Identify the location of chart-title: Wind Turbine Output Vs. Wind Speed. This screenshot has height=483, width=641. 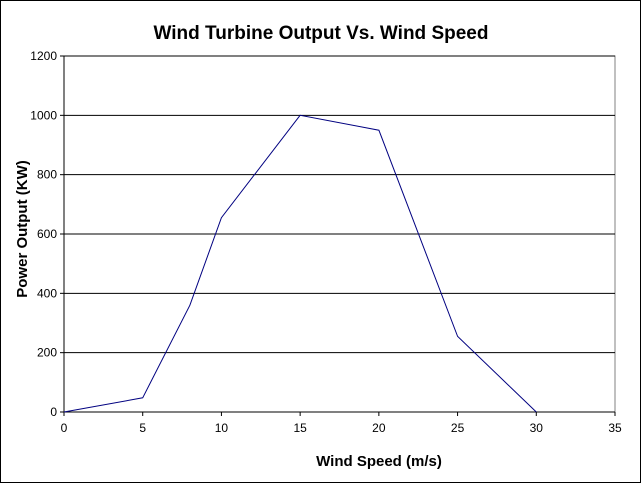
(321, 33).